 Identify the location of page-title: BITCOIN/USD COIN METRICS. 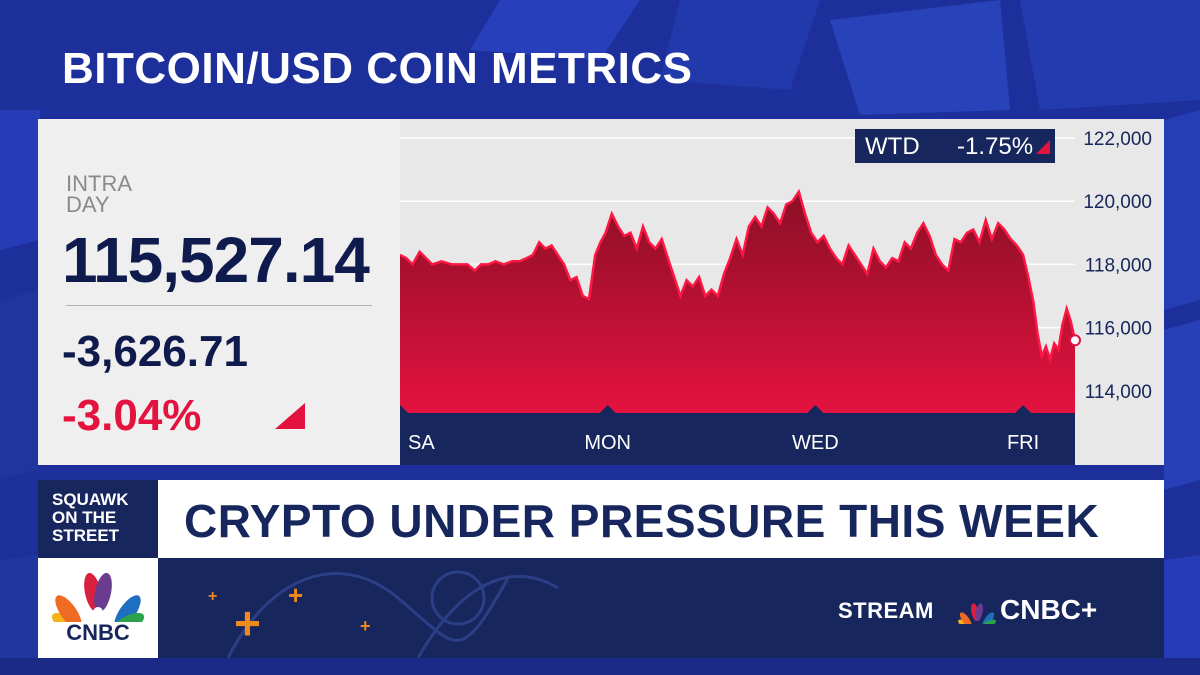
(377, 68).